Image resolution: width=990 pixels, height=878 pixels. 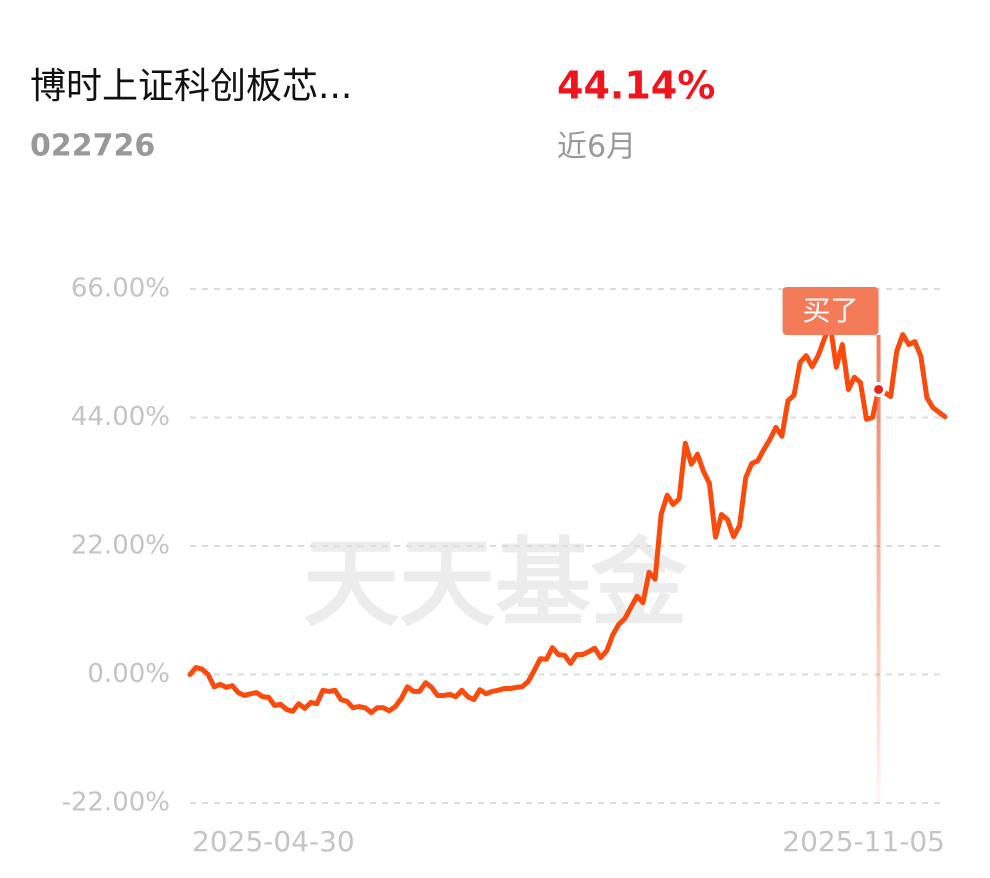 What do you see at coordinates (879, 389) in the screenshot?
I see `buy-point` at bounding box center [879, 389].